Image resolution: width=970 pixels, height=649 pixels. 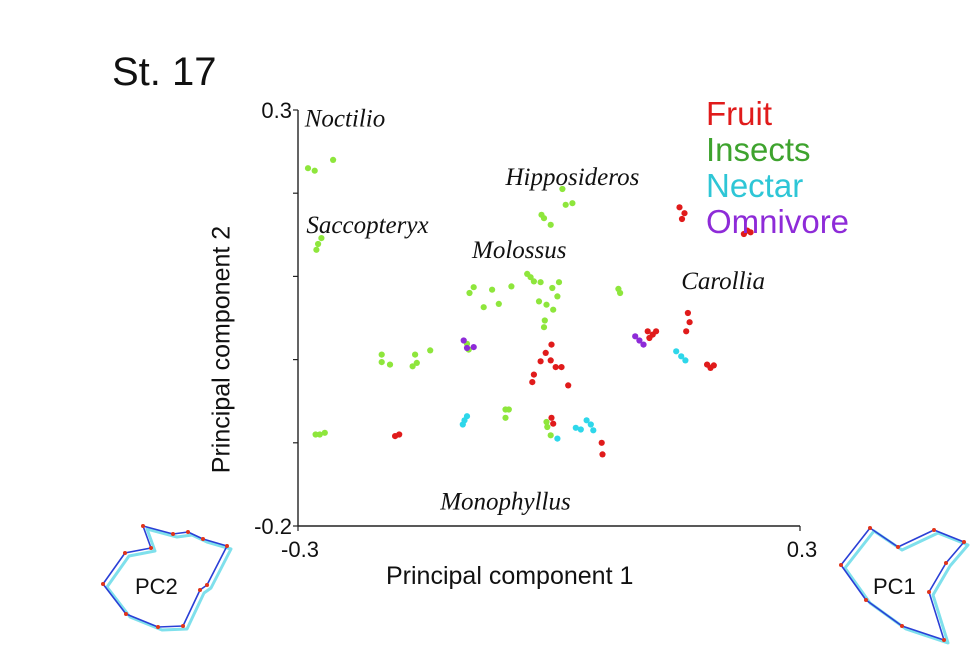 I want to click on legend: Fruit Insects Nectar Omnivore, so click(x=777, y=168).